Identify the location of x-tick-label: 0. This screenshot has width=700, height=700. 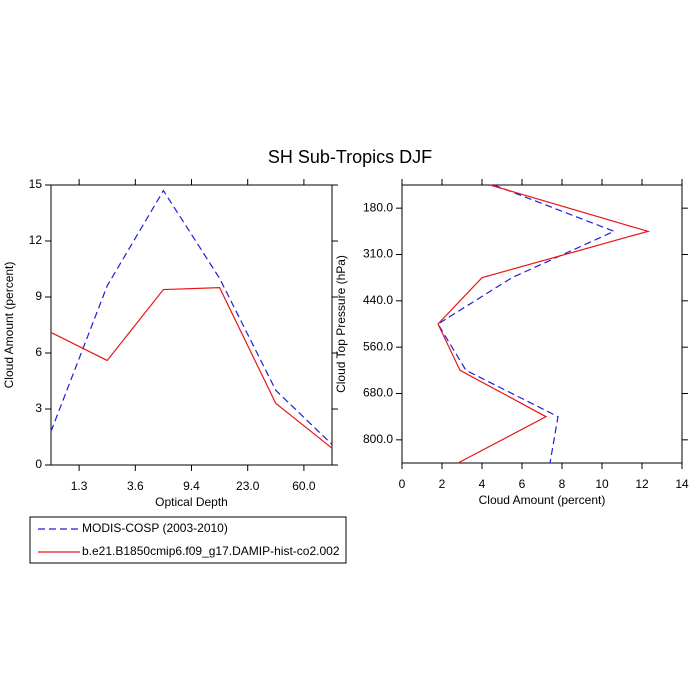
(402, 484).